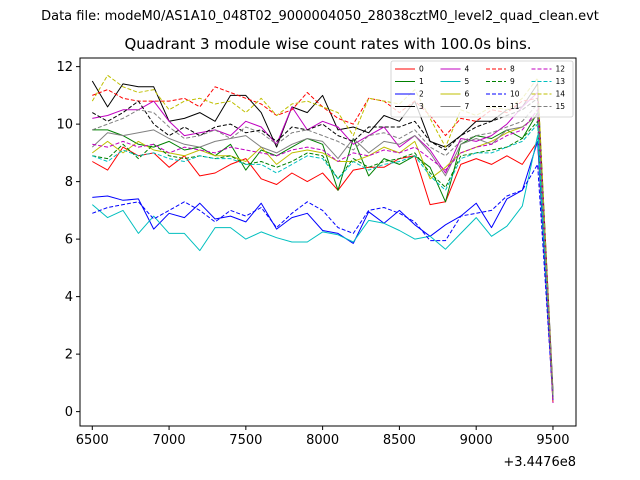 This screenshot has width=640, height=480. I want to click on y-tick-label: 2, so click(69, 355).